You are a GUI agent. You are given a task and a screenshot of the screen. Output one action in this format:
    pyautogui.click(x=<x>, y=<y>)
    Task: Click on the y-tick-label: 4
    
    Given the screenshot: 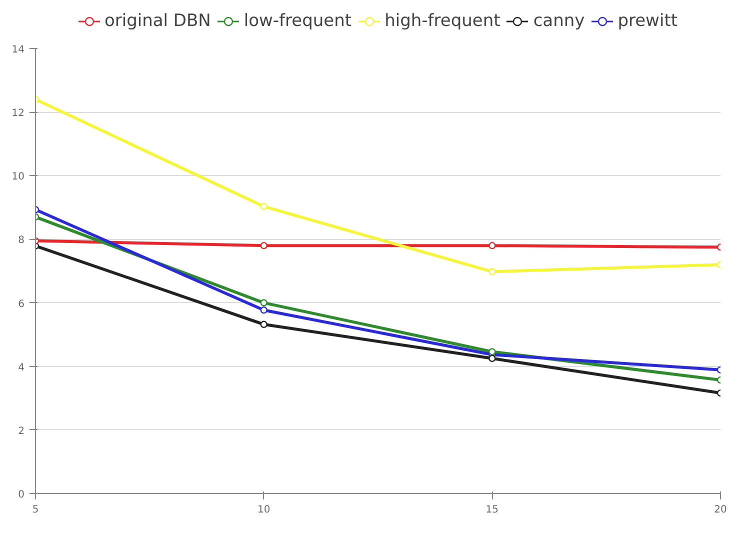 What is the action you would take?
    pyautogui.click(x=21, y=368)
    